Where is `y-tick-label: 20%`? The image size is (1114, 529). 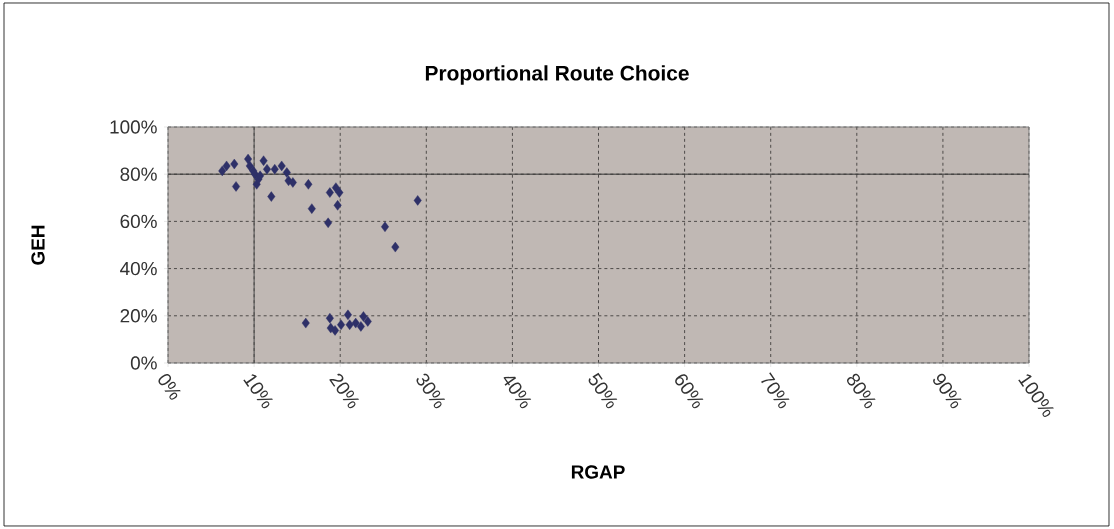
y-tick-label: 20% is located at coordinates (138, 316).